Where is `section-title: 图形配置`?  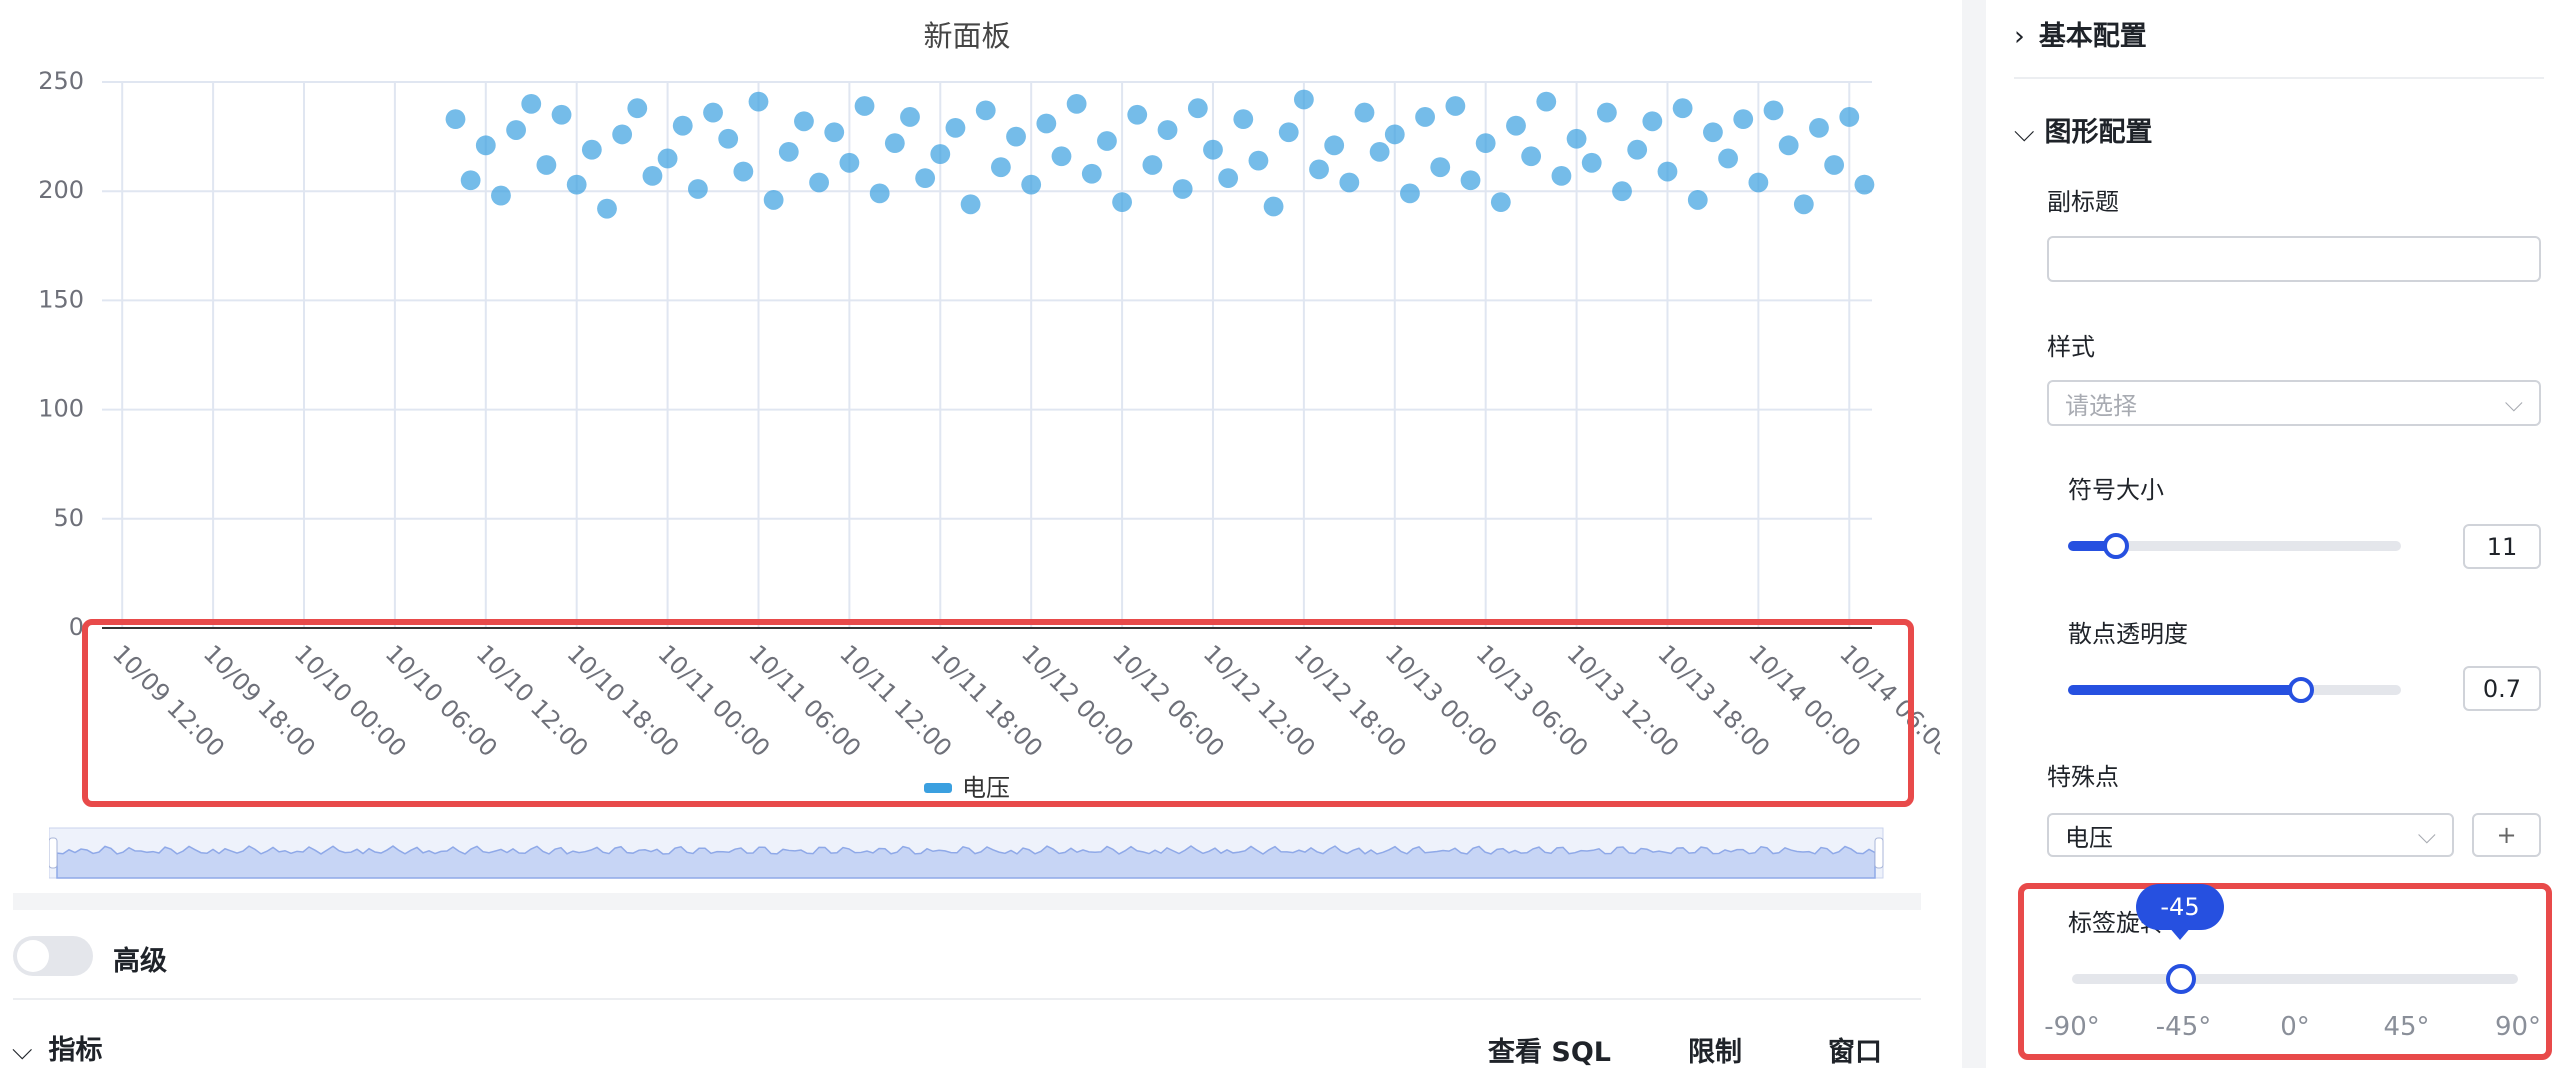
section-title: 图形配置 is located at coordinates (2098, 132).